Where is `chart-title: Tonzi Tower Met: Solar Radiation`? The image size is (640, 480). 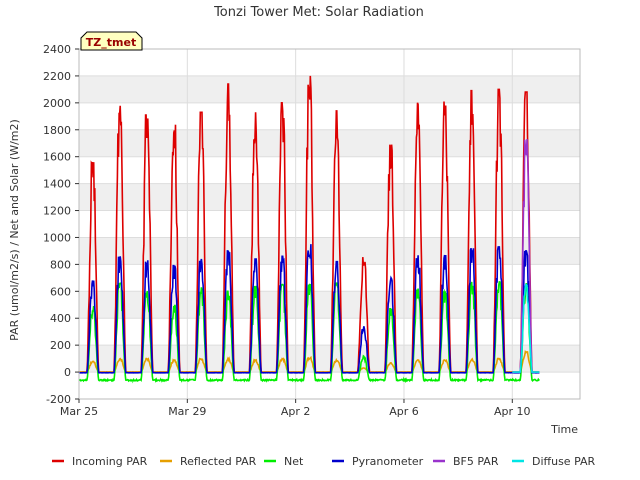
chart-title: Tonzi Tower Met: Solar Radiation is located at coordinates (318, 12).